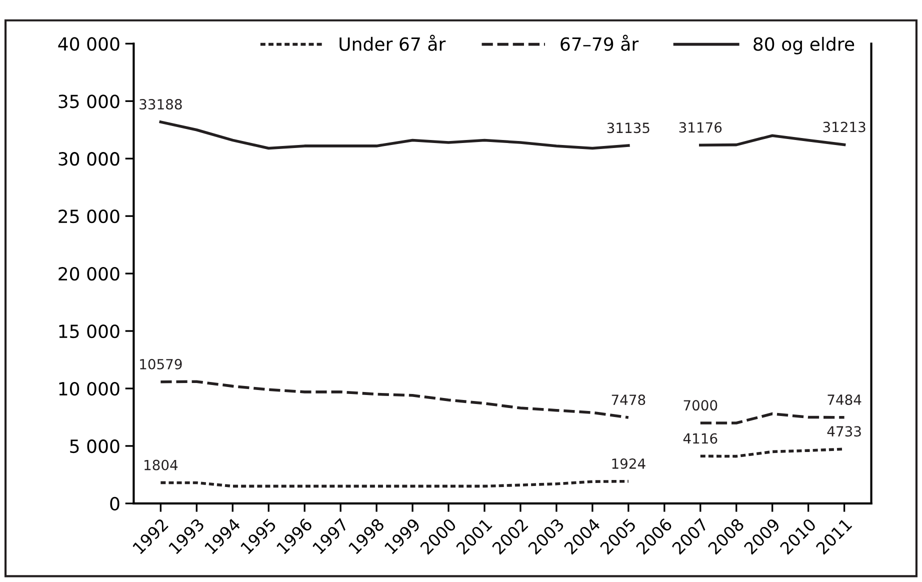  Describe the element at coordinates (89, 274) in the screenshot. I see `y-tick-label: 20 000` at that location.